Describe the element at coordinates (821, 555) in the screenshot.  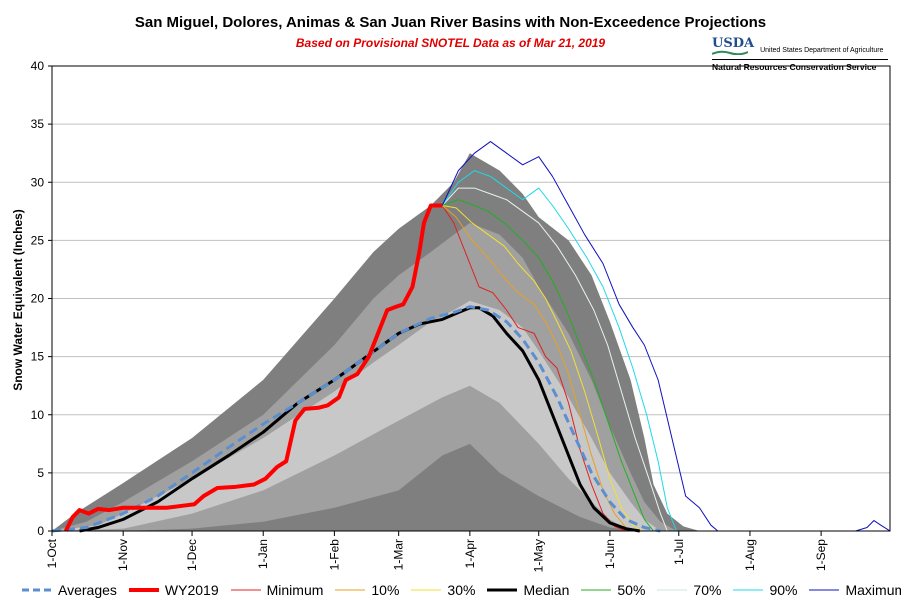
I see `x-tick-label: 1-Sep` at that location.